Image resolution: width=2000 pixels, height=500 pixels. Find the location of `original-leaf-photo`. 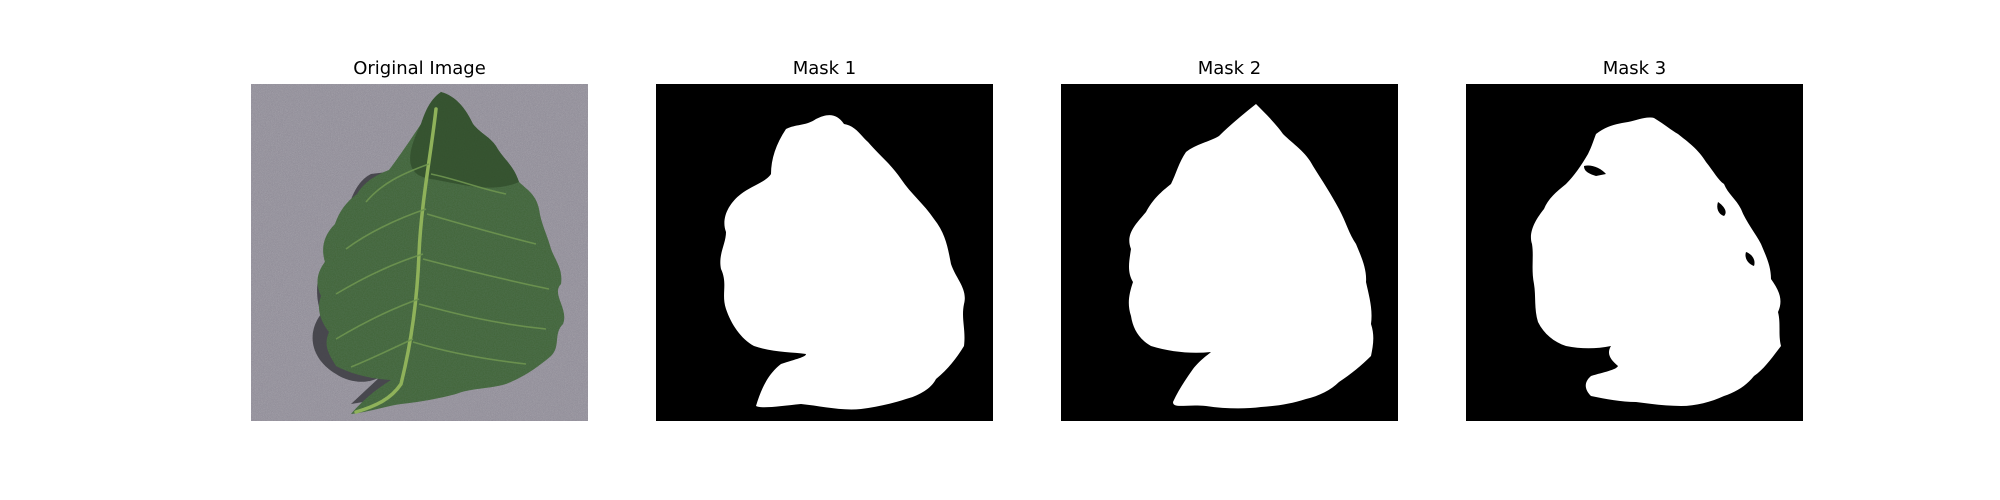

original-leaf-photo is located at coordinates (419, 252).